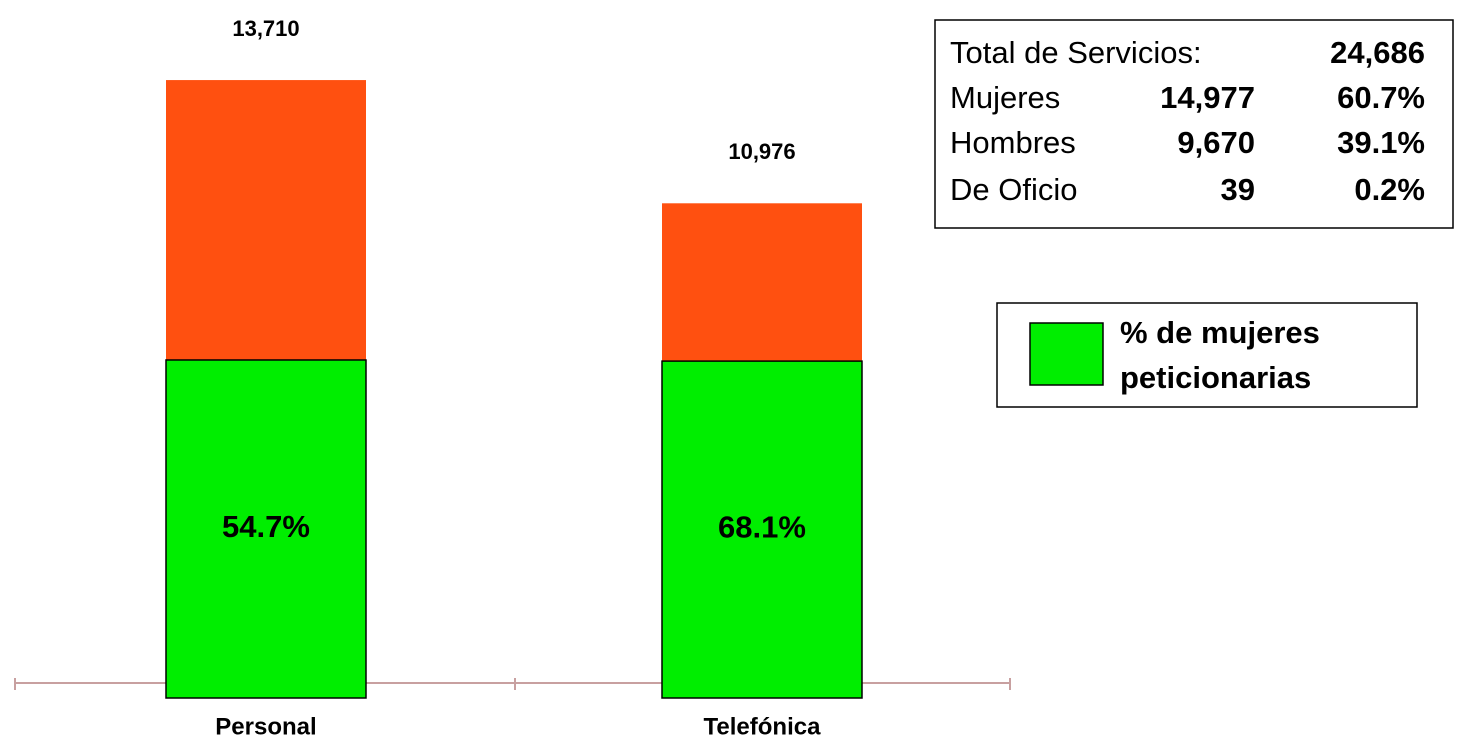 The height and width of the screenshot is (742, 1459). Describe the element at coordinates (1381, 97) in the screenshot. I see `summary-percent: 60.7%` at that location.